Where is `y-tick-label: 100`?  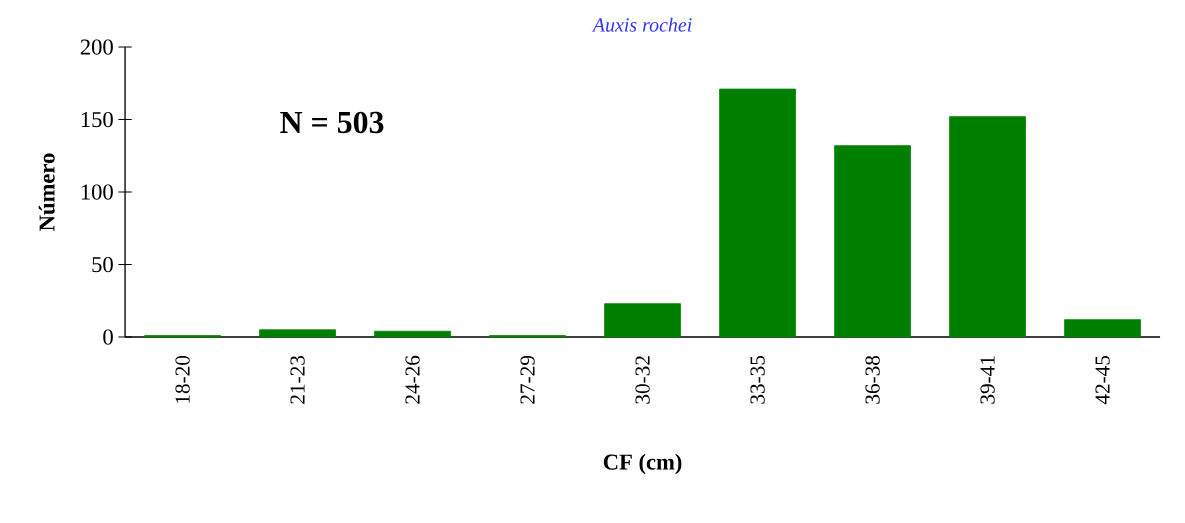
y-tick-label: 100 is located at coordinates (97, 192).